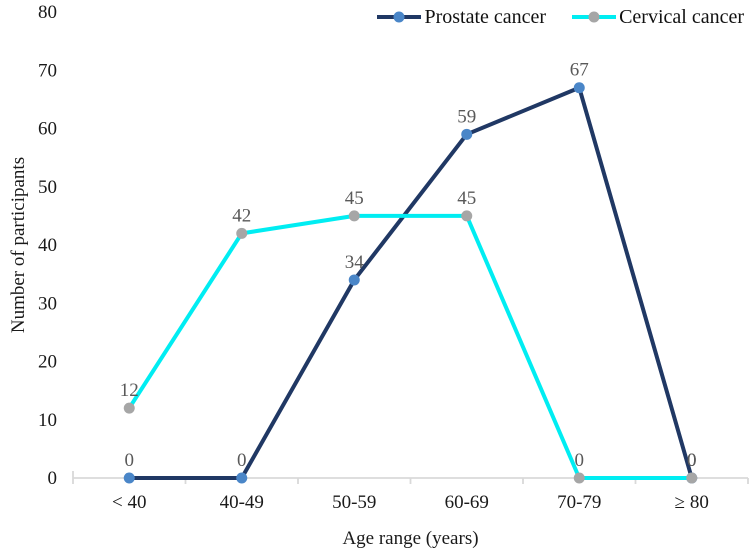 The width and height of the screenshot is (750, 554). Describe the element at coordinates (579, 70) in the screenshot. I see `prostate-cancer-data-label: 67` at that location.